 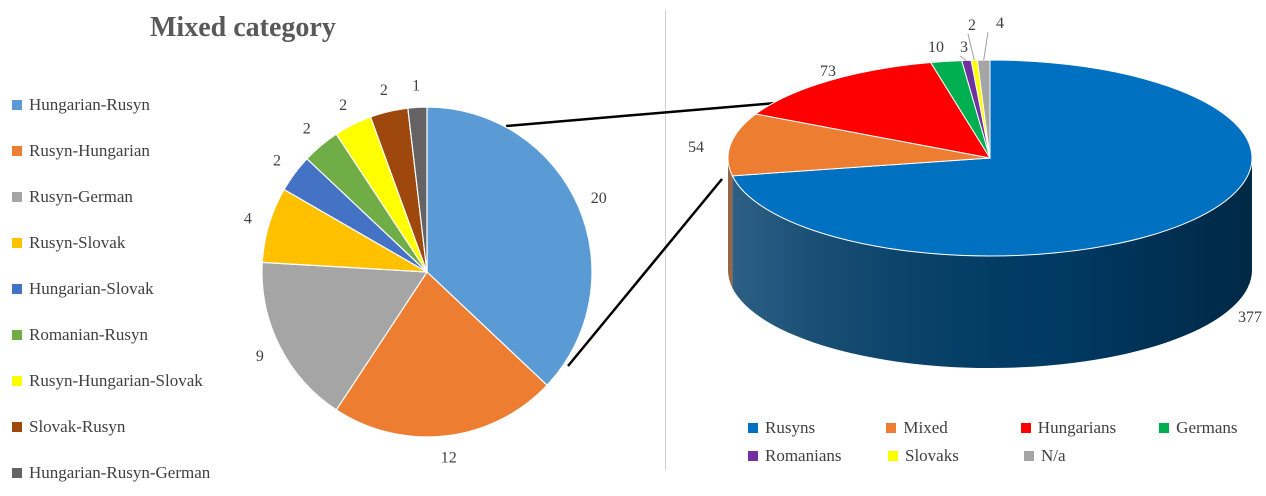 I want to click on legend-item-rusyn-hungarian-slovak: Rusyn-Hungarian-Slovak, so click(x=111, y=381).